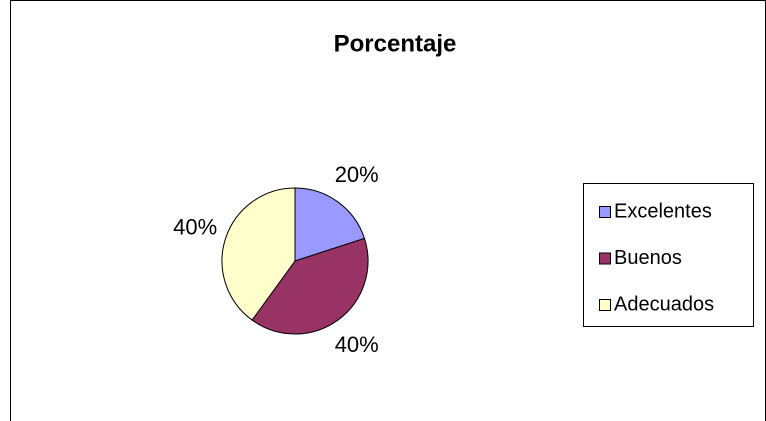 The image size is (766, 421). What do you see at coordinates (663, 211) in the screenshot?
I see `legend-label: Excelentes` at bounding box center [663, 211].